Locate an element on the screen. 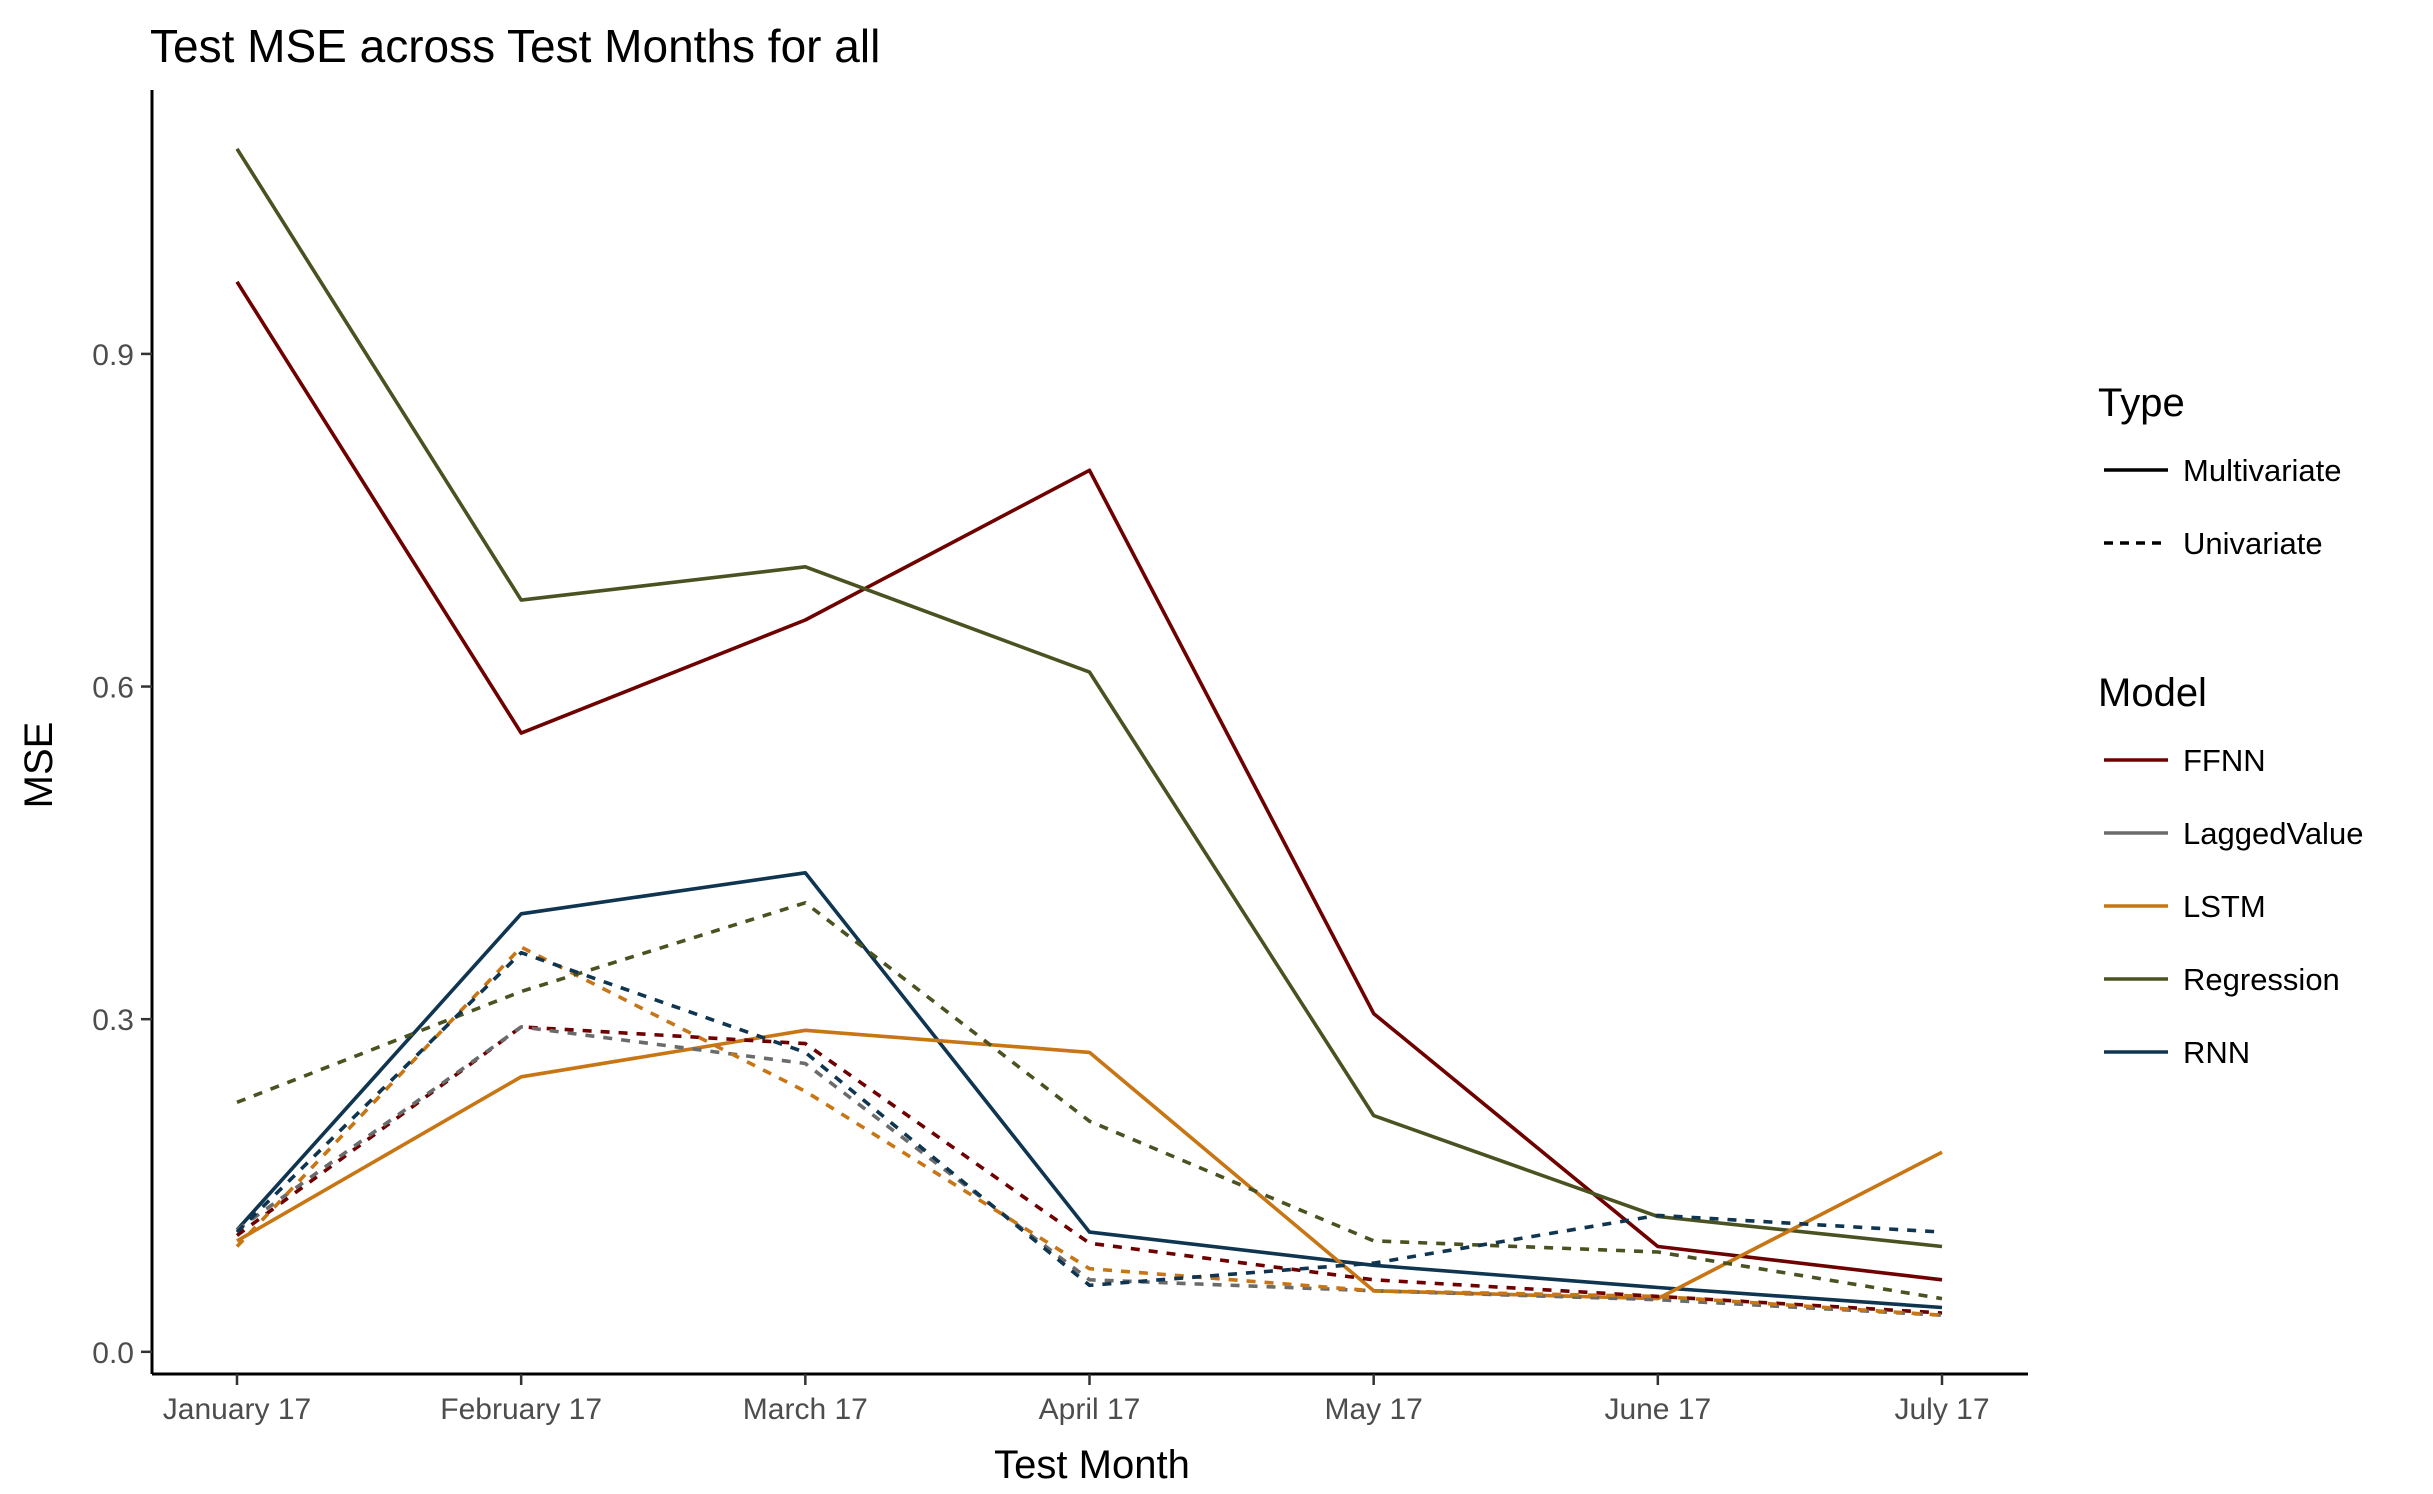 The image size is (2433, 1494). chart-title: Test MSE across Test Months for all is located at coordinates (515, 46).